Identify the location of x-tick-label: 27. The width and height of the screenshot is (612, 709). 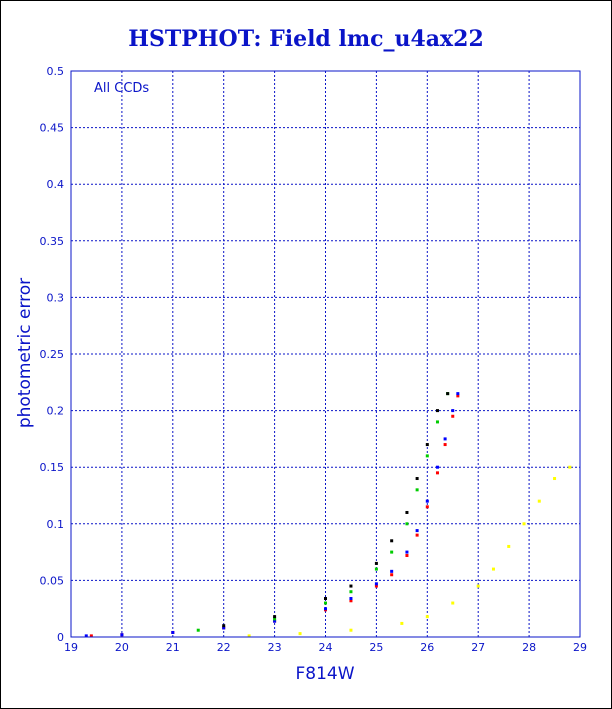
(478, 647).